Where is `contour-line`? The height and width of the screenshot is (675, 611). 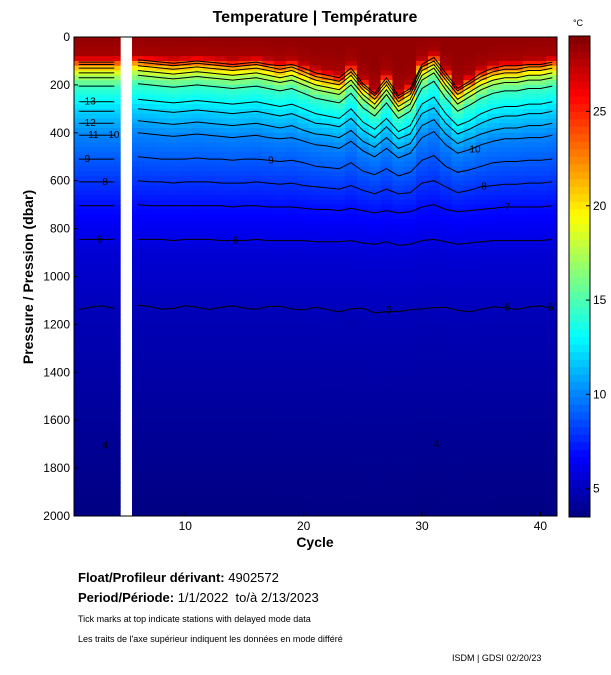 contour-line is located at coordinates (345, 309).